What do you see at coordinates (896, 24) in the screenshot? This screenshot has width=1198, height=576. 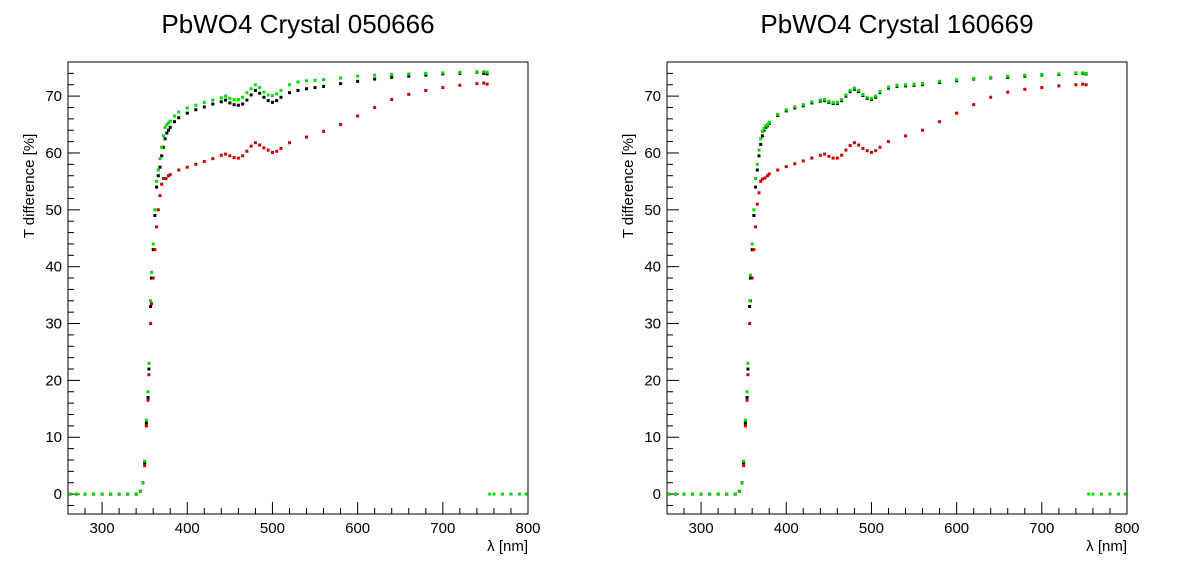 I see `chart-title: PbWO4 Crystal 160669` at bounding box center [896, 24].